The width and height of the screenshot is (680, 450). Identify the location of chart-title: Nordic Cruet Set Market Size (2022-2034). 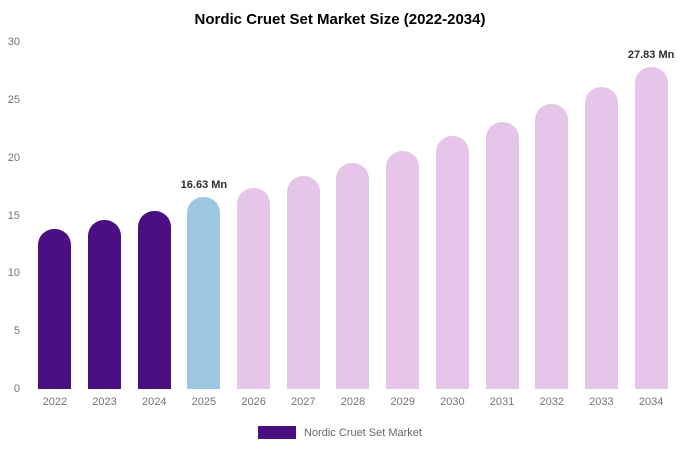
(340, 19).